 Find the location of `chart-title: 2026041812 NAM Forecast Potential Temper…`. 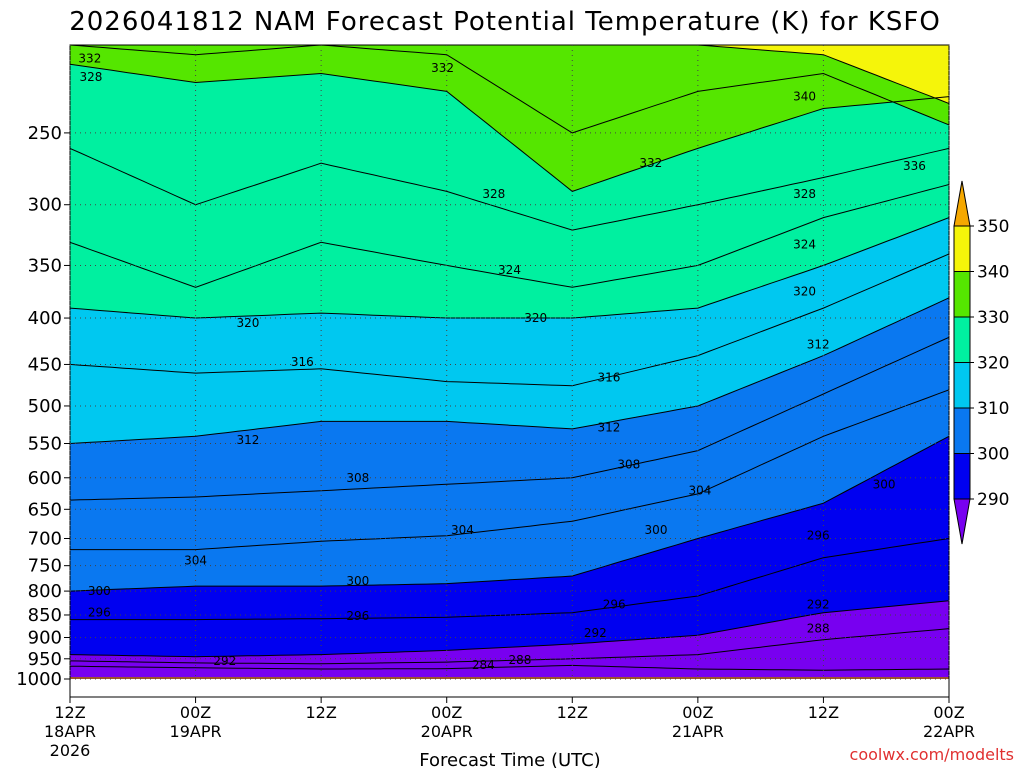

chart-title: 2026041812 NAM Forecast Potential Temper… is located at coordinates (505, 22).